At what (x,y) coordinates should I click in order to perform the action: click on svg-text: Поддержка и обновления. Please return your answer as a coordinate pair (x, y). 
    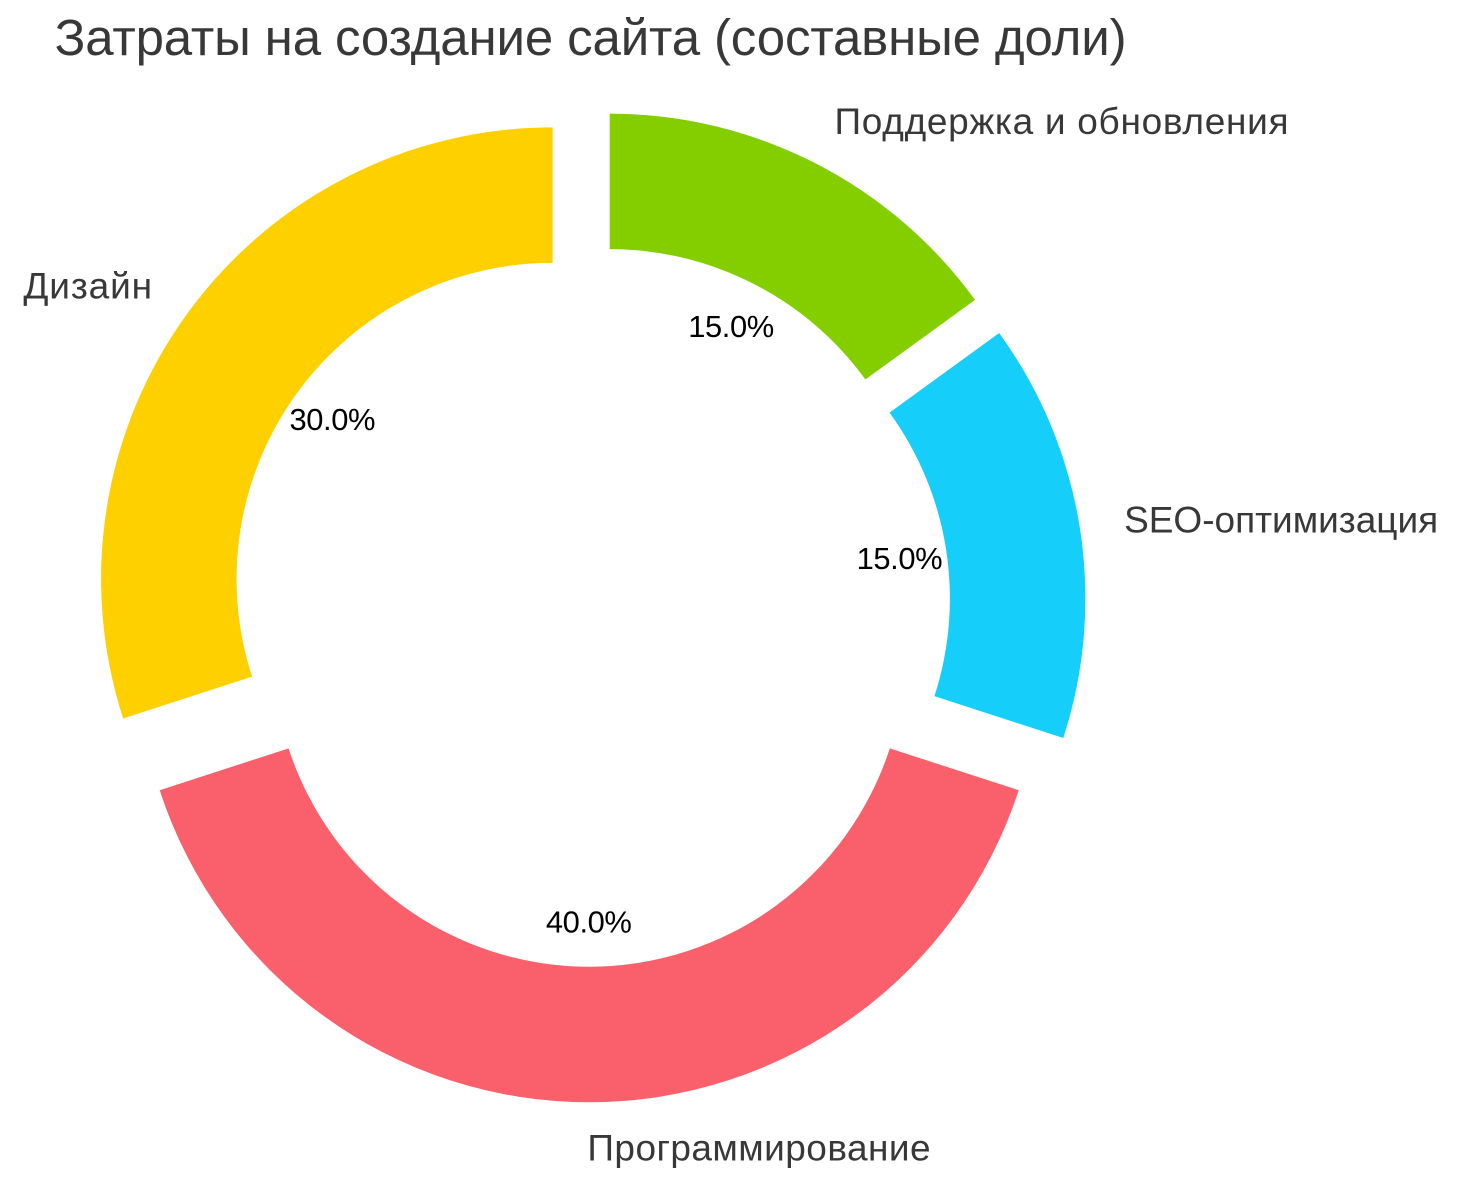
    Looking at the image, I should click on (1062, 121).